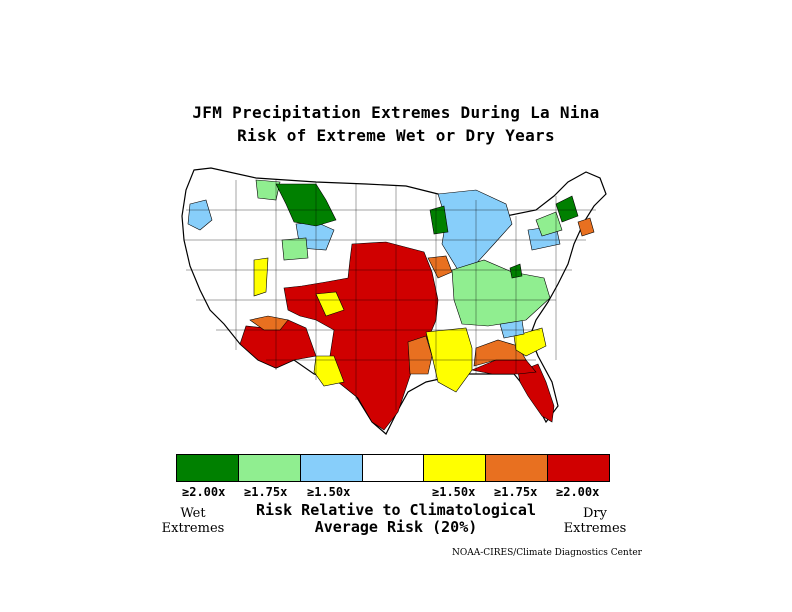 The width and height of the screenshot is (792, 612). What do you see at coordinates (396, 510) in the screenshot?
I see `legend-caption-line1: Risk Relative to Climatological` at bounding box center [396, 510].